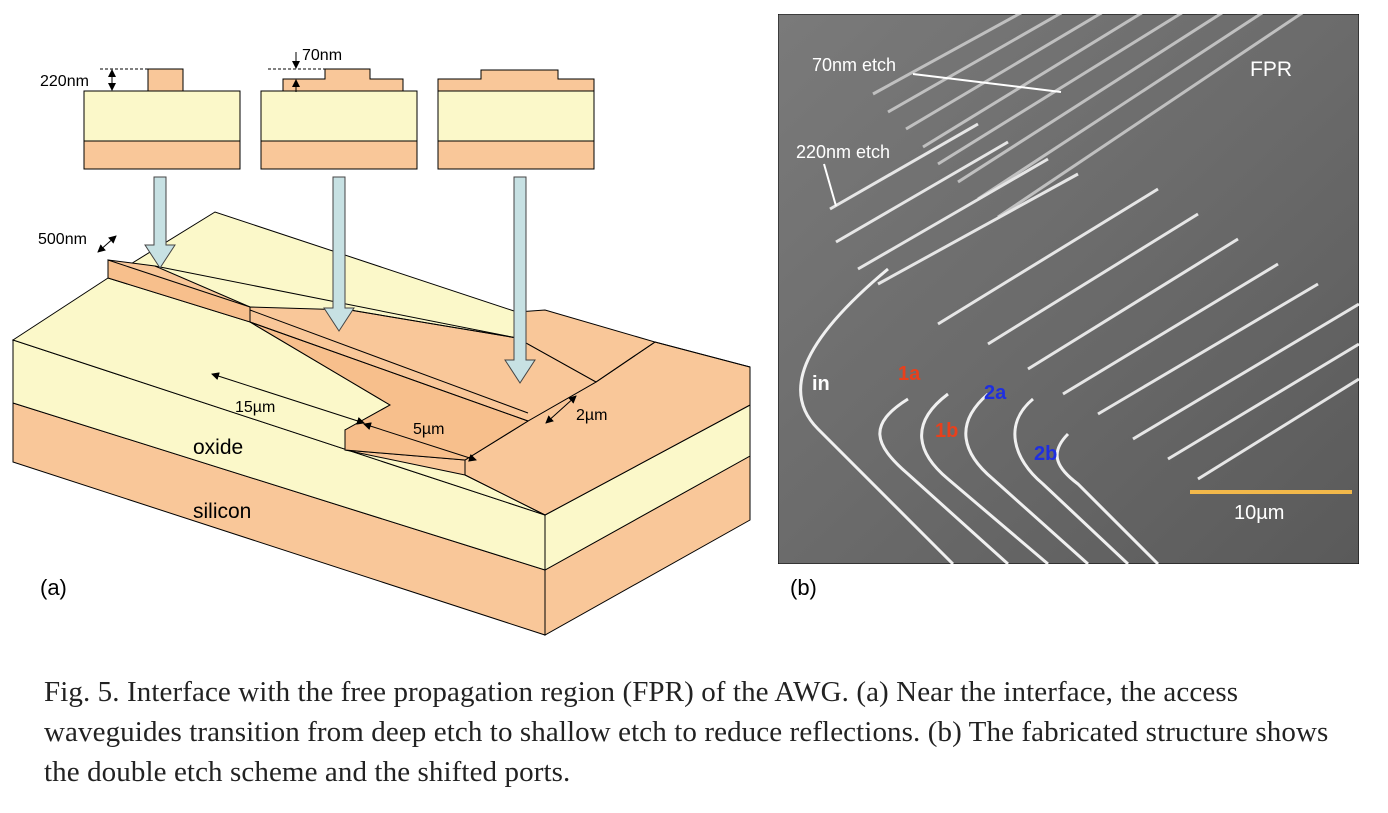  I want to click on dim-500nm: 500nm, so click(77, 242).